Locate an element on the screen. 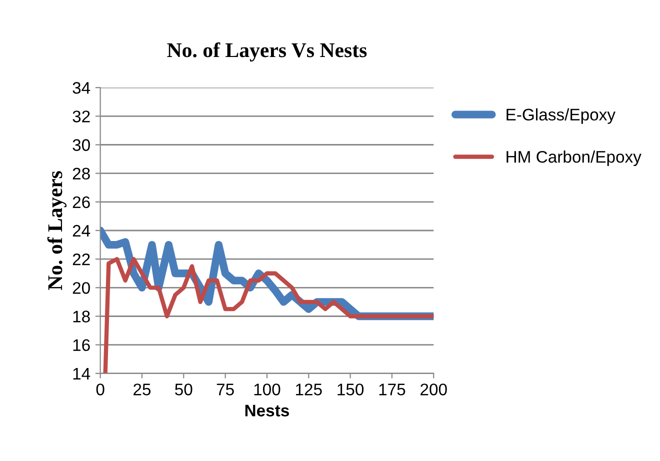 The height and width of the screenshot is (461, 660). y-tick-label: 24 is located at coordinates (81, 230).